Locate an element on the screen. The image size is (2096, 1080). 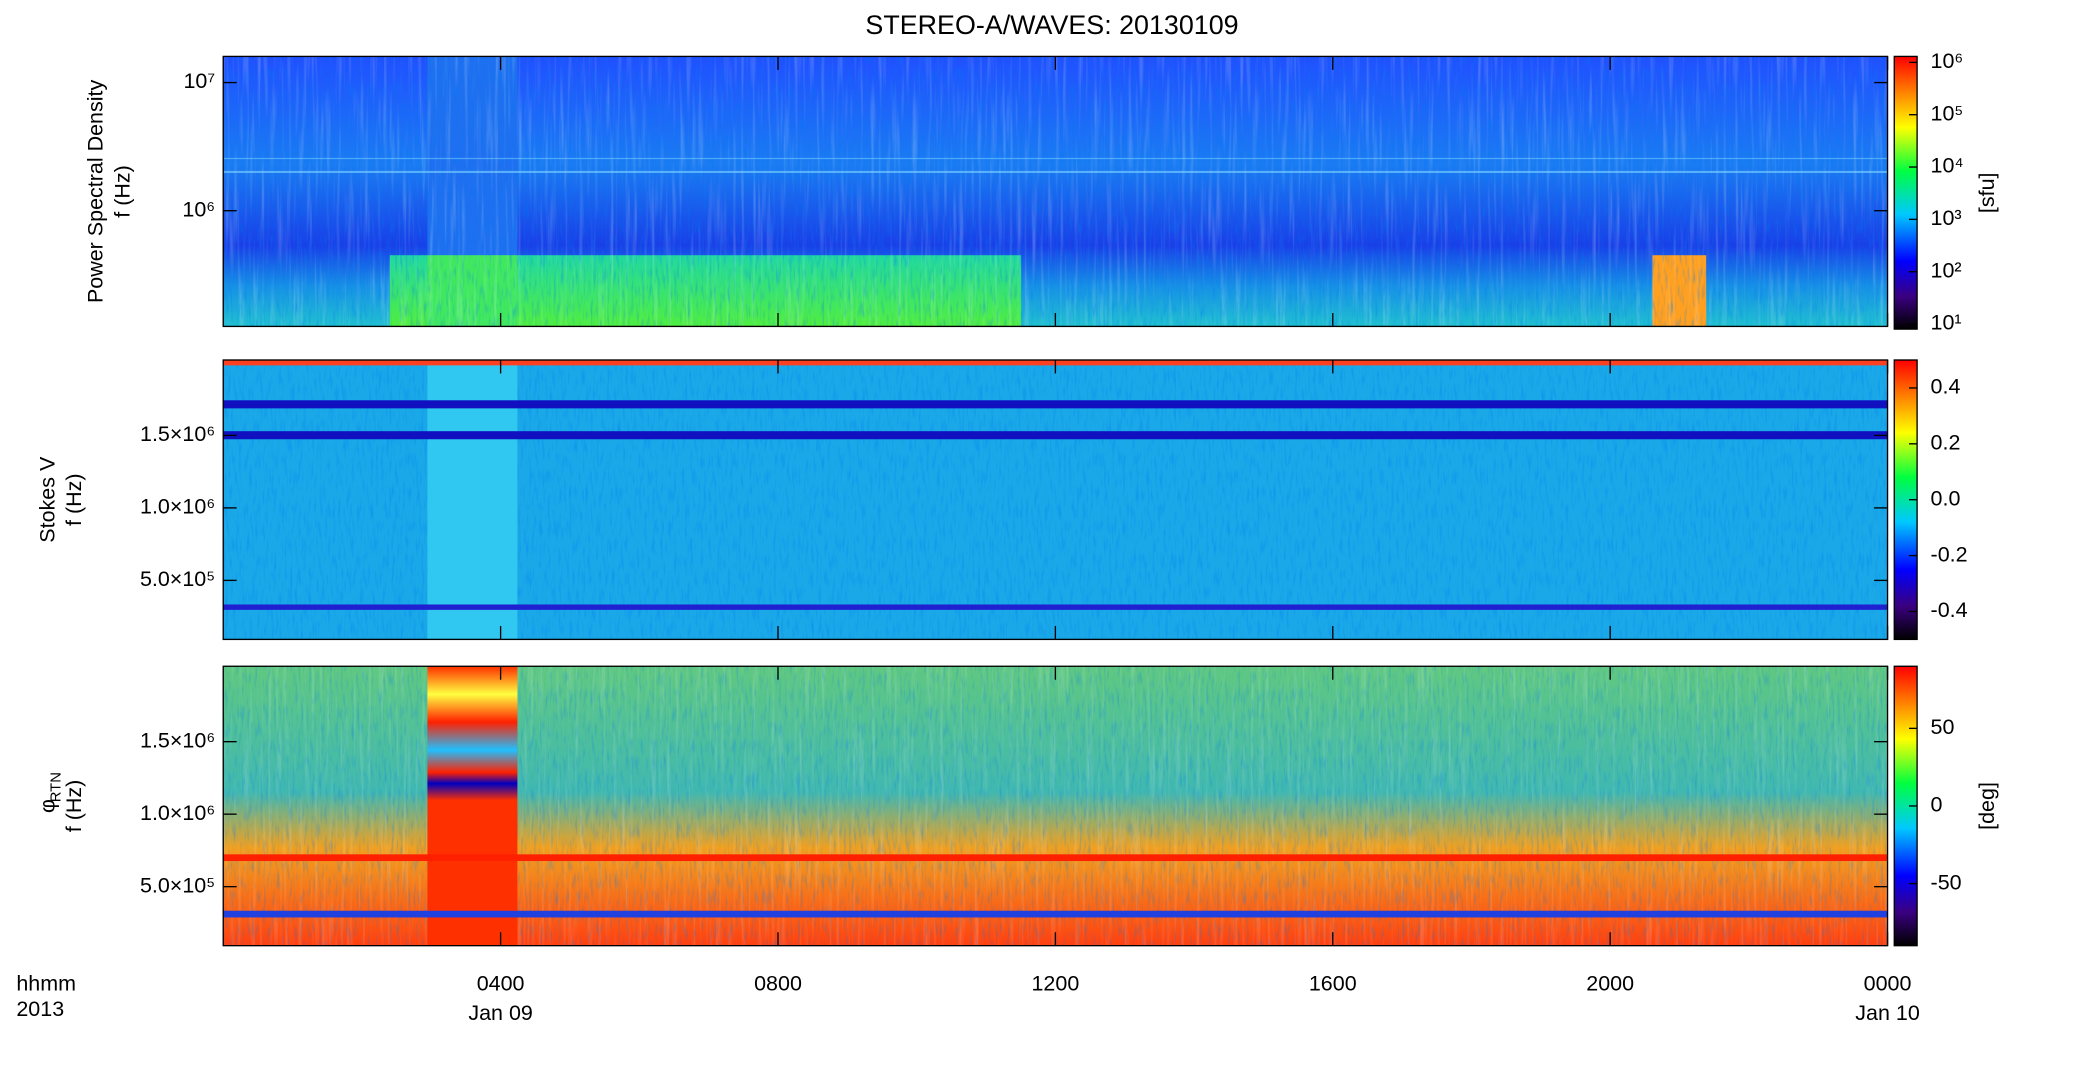
colorbar-tick-label: 10⁵ is located at coordinates (1947, 113).